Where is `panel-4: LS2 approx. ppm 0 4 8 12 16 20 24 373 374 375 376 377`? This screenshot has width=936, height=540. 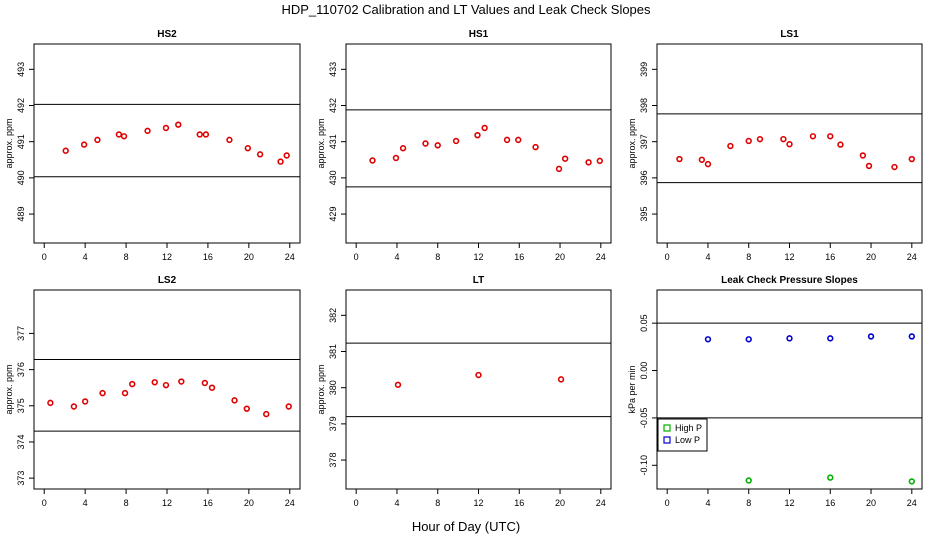 panel-4: LS2 approx. ppm 0 4 8 12 16 20 24 373 374 375 376 377 is located at coordinates (152, 391).